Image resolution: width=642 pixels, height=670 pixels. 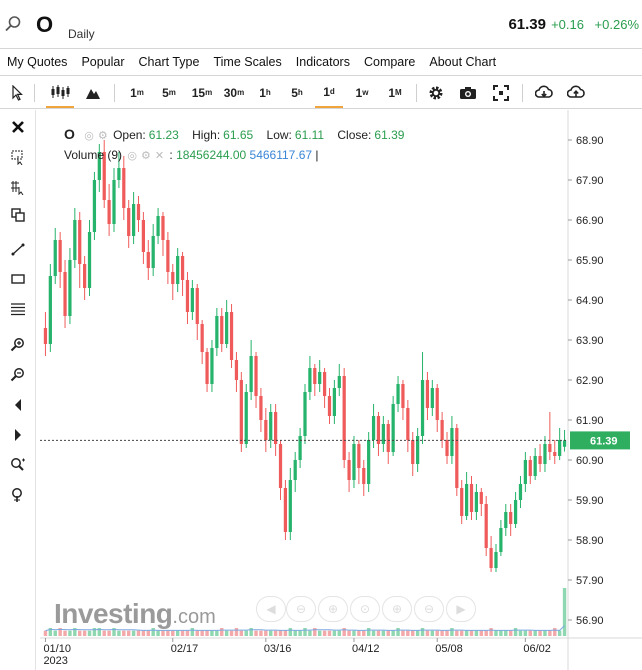 What do you see at coordinates (114, 93) in the screenshot?
I see `toolbar-divider` at bounding box center [114, 93].